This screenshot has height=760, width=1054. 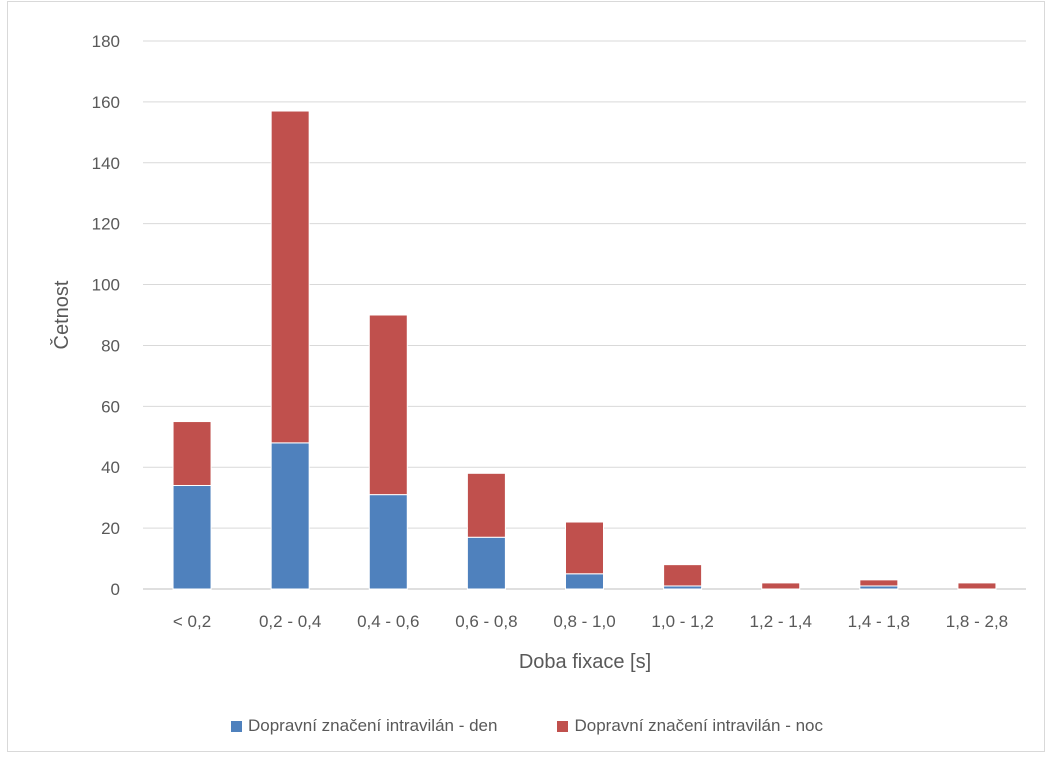 I want to click on x-tick-label: 1,0 - 1,2, so click(x=682, y=621).